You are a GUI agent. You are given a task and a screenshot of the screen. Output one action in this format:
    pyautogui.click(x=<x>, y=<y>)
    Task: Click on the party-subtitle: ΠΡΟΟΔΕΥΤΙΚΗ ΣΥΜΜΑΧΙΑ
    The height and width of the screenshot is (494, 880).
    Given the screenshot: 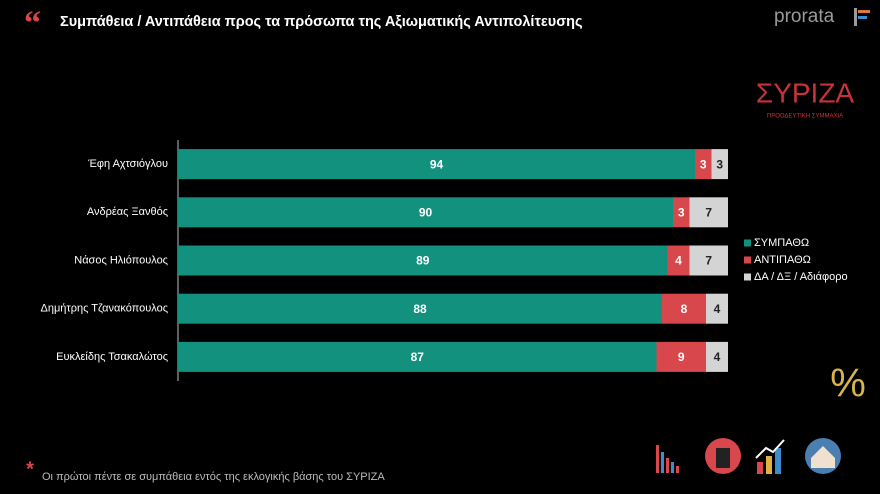 What is the action you would take?
    pyautogui.click(x=805, y=117)
    